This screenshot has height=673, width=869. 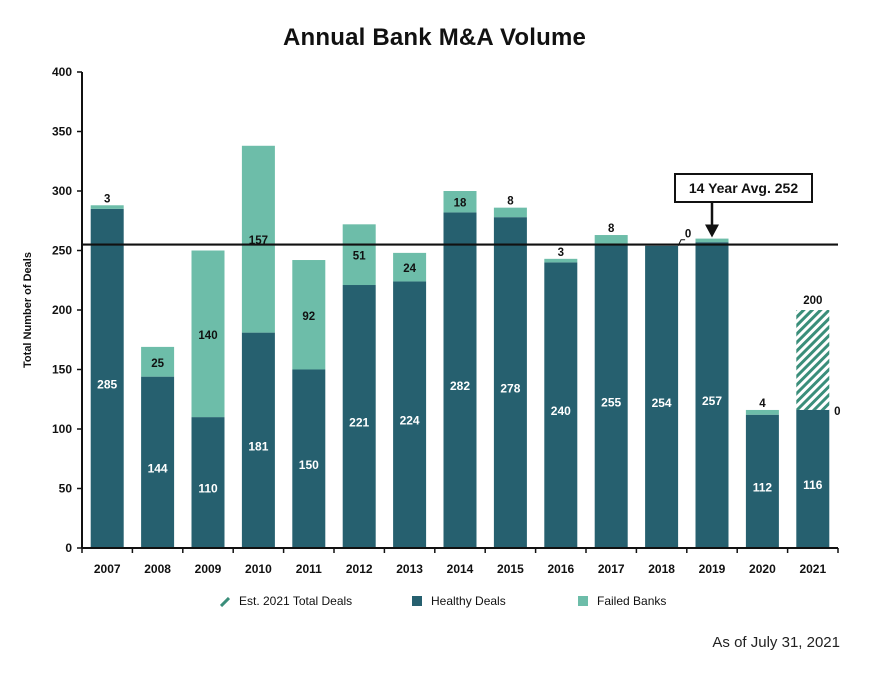 What do you see at coordinates (62, 310) in the screenshot?
I see `y-tick-label: 200` at bounding box center [62, 310].